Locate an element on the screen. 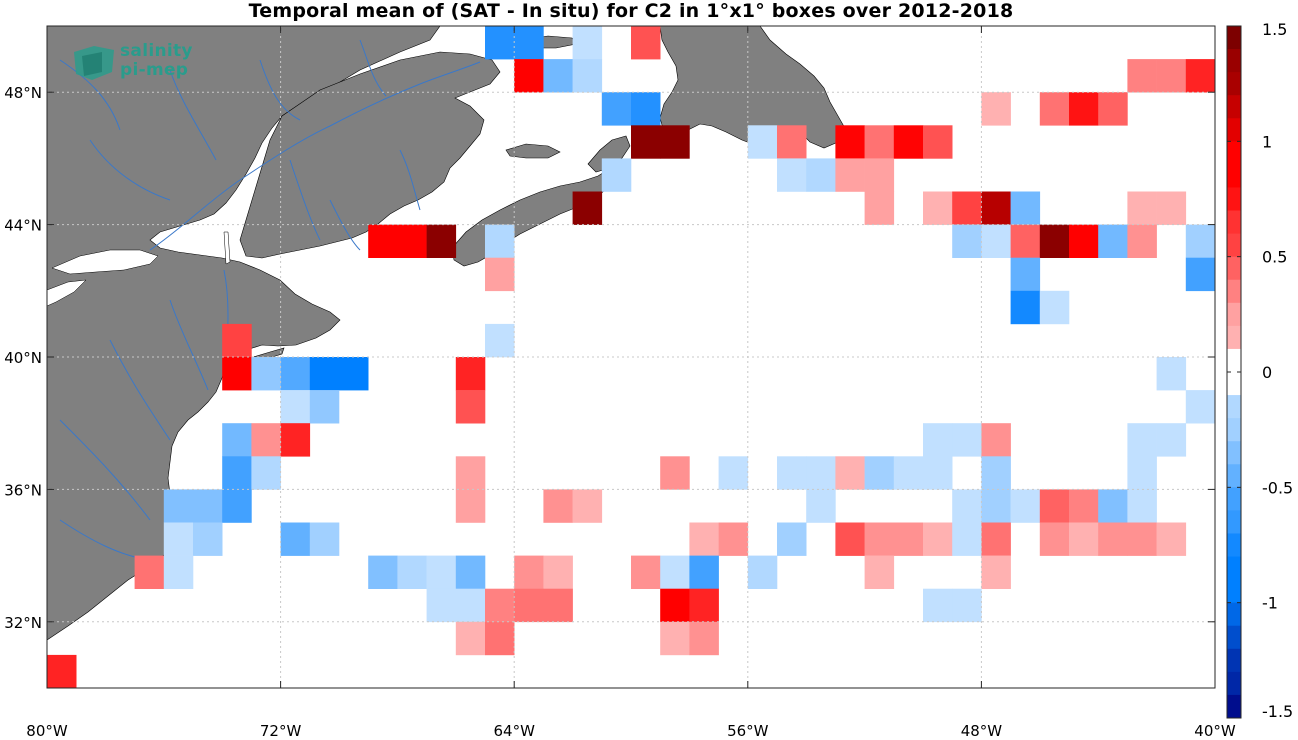 This screenshot has height=740, width=1298. x-tick-label: 48°W is located at coordinates (982, 731).